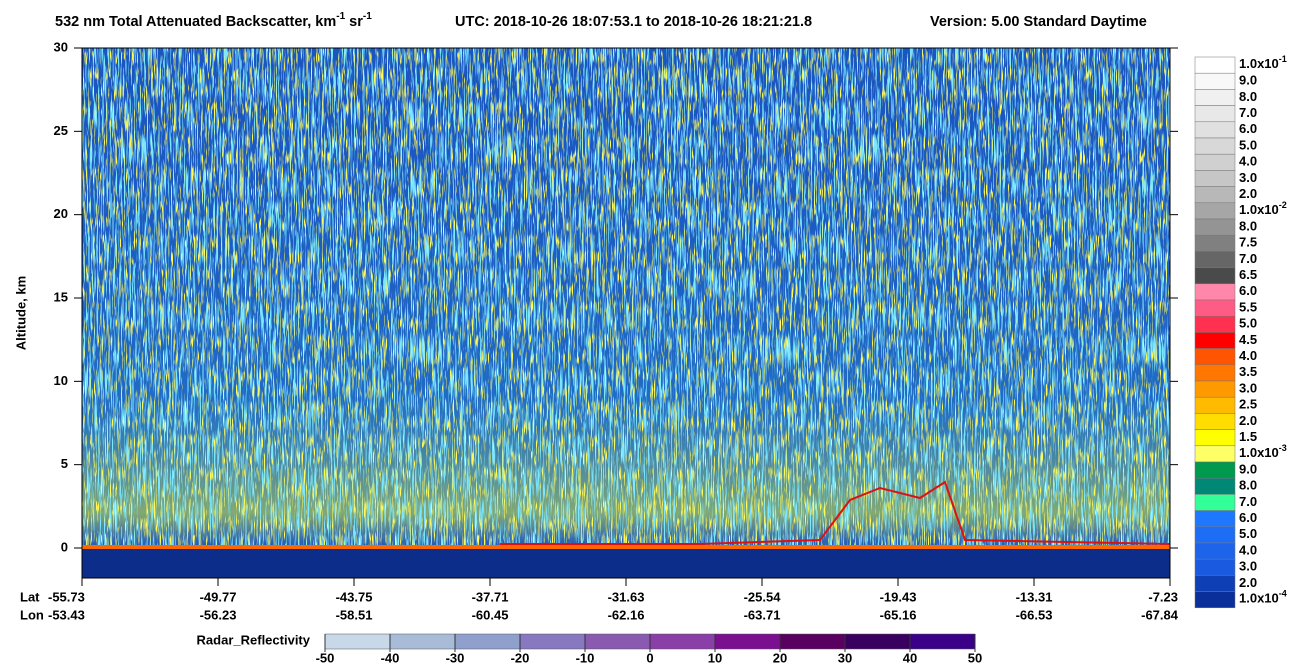 This screenshot has height=667, width=1300. Describe the element at coordinates (490, 596) in the screenshot. I see `lat-label: -37.71` at that location.